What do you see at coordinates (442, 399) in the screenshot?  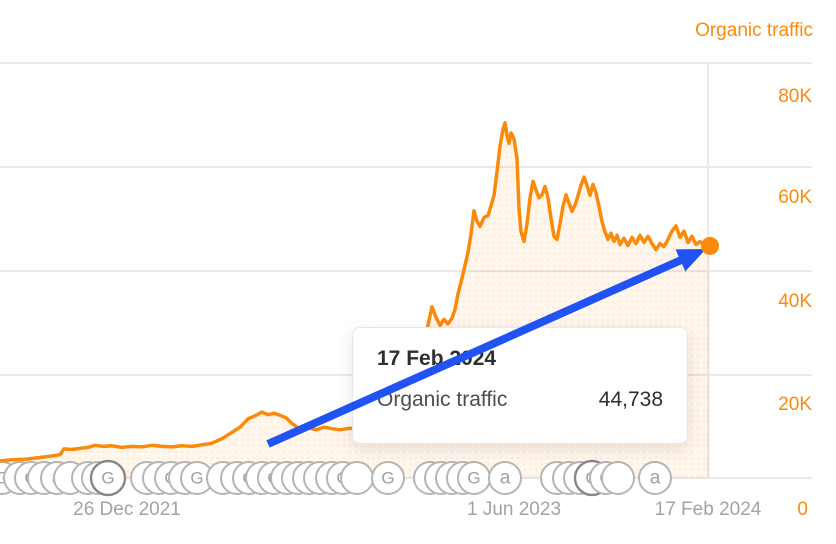 I see `tooltip-metric-label: Organic traffic` at bounding box center [442, 399].